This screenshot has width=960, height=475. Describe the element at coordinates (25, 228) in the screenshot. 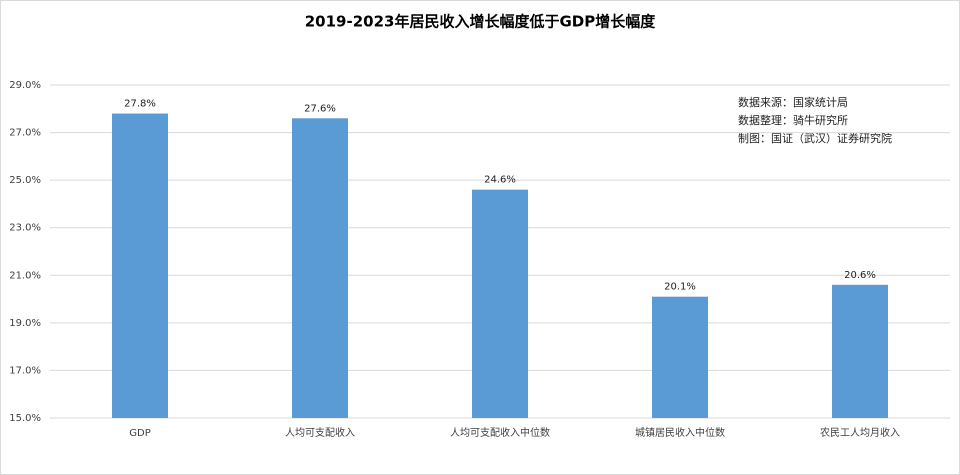

I see `y-tick-label: 23.0%` at that location.